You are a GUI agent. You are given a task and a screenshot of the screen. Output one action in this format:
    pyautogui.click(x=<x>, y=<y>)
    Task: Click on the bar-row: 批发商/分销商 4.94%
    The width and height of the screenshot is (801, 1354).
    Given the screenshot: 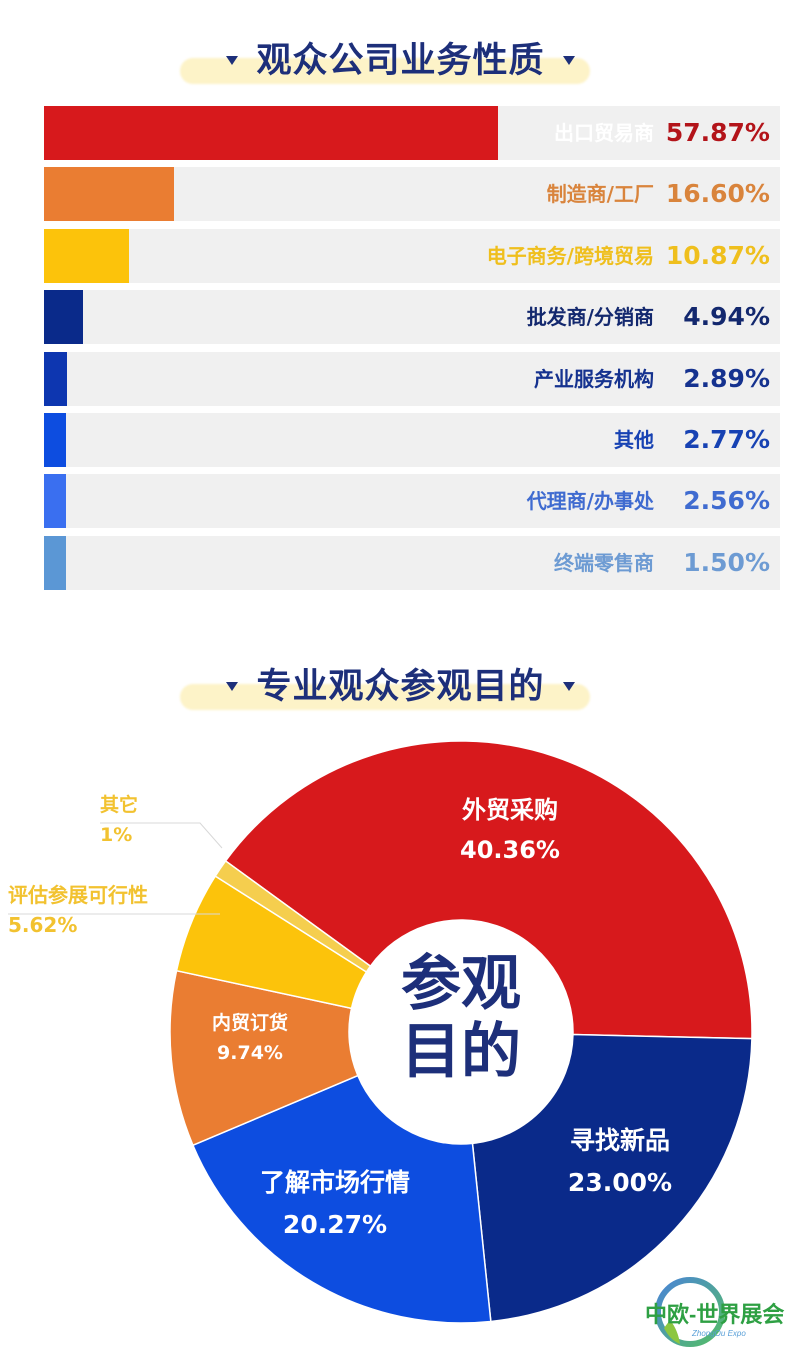 What is the action you would take?
    pyautogui.click(x=412, y=317)
    